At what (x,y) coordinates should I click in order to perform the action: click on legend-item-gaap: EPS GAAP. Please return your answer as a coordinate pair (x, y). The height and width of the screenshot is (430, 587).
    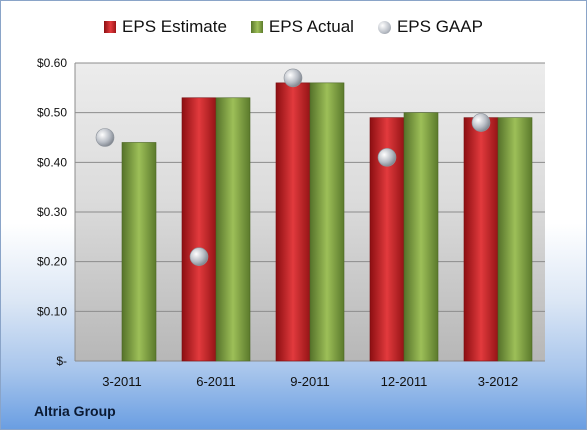
    Looking at the image, I should click on (430, 27).